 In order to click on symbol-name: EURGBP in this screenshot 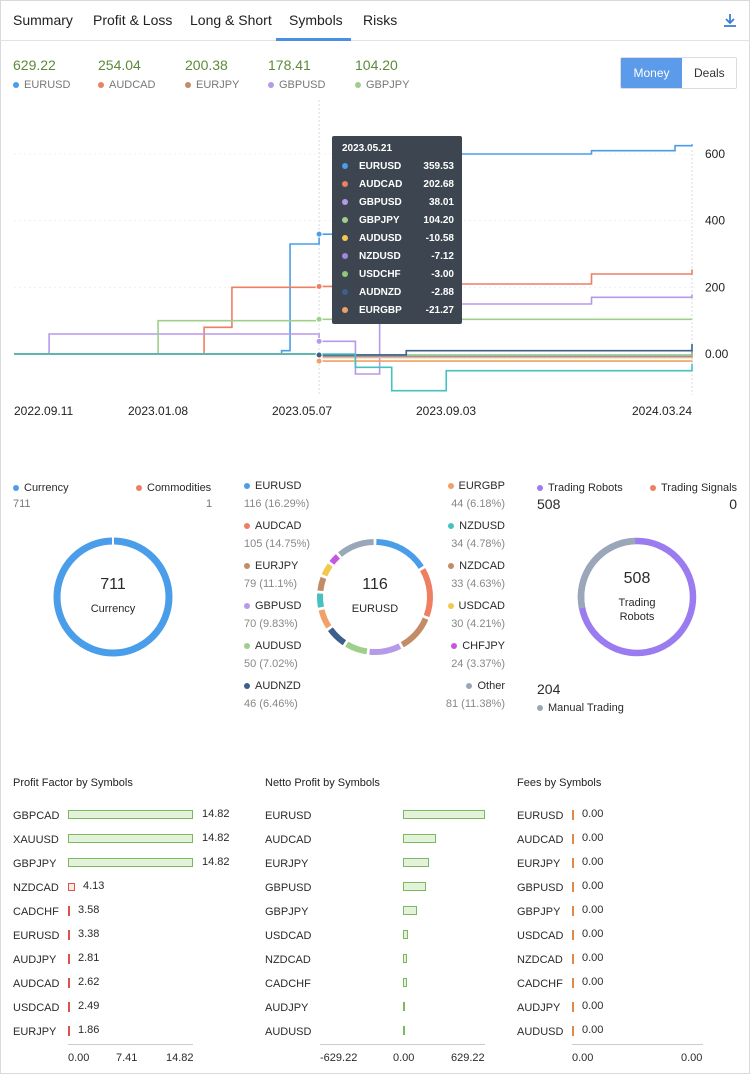, I will do `click(481, 486)`.